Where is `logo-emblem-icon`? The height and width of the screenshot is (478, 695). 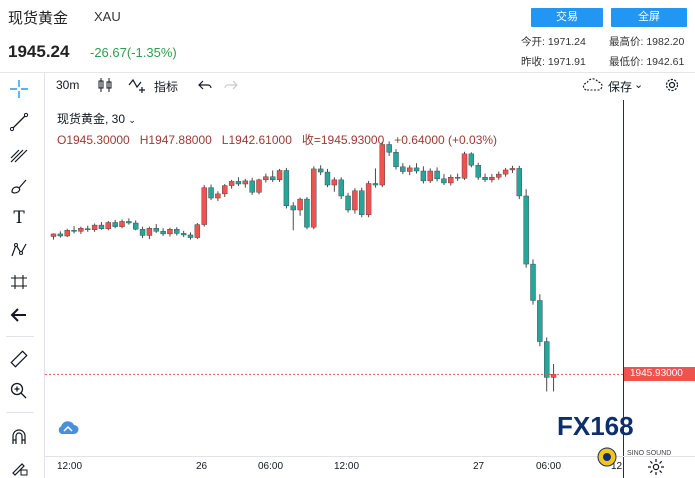 logo-emblem-icon is located at coordinates (607, 459).